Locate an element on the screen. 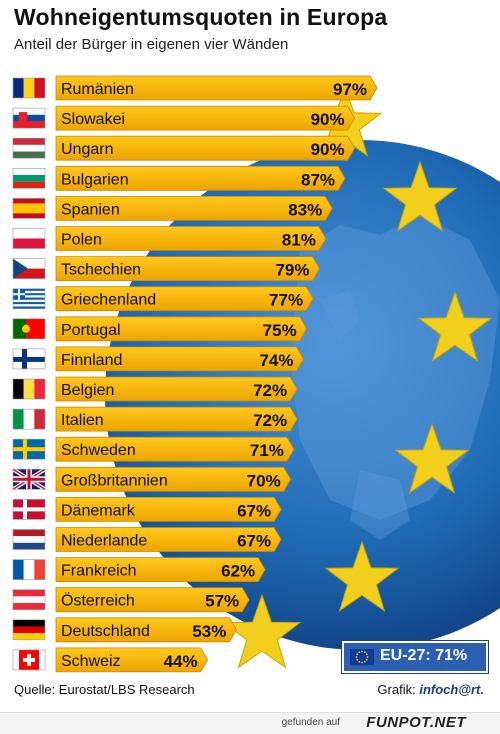  flag-icon-bg is located at coordinates (29, 178).